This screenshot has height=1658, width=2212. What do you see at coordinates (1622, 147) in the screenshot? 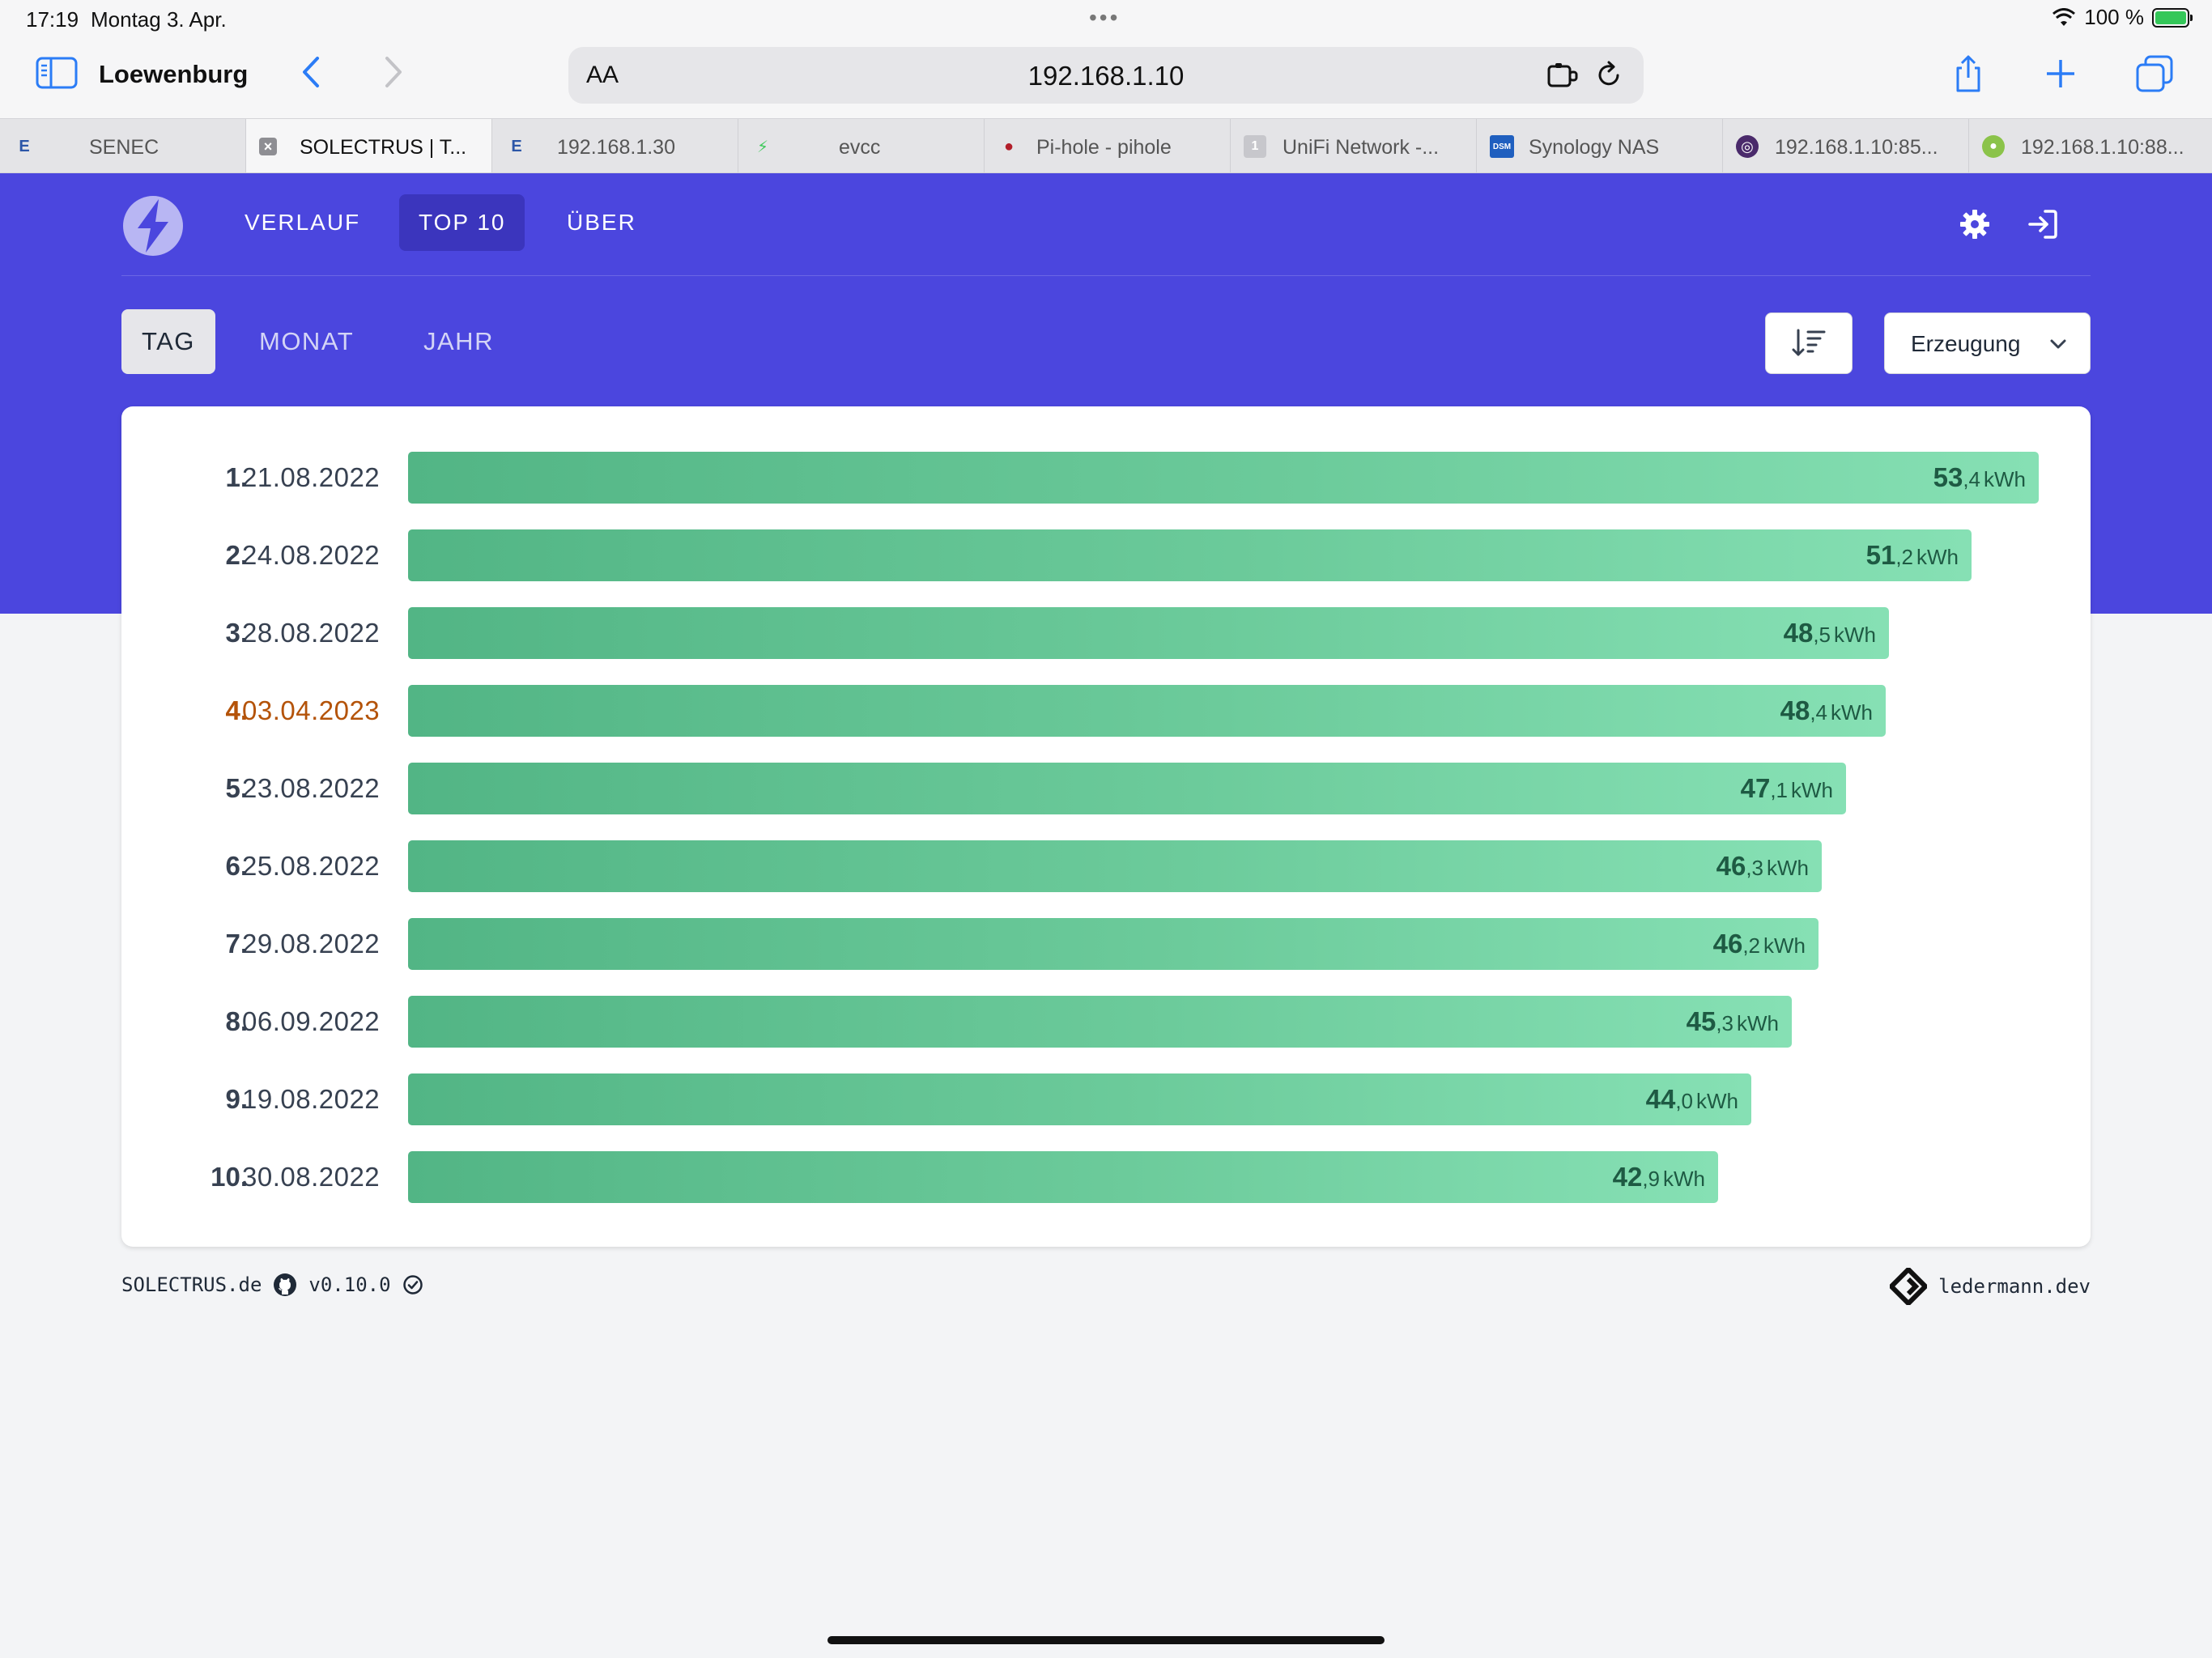
I see `tab-label: Synology NAS` at bounding box center [1622, 147].